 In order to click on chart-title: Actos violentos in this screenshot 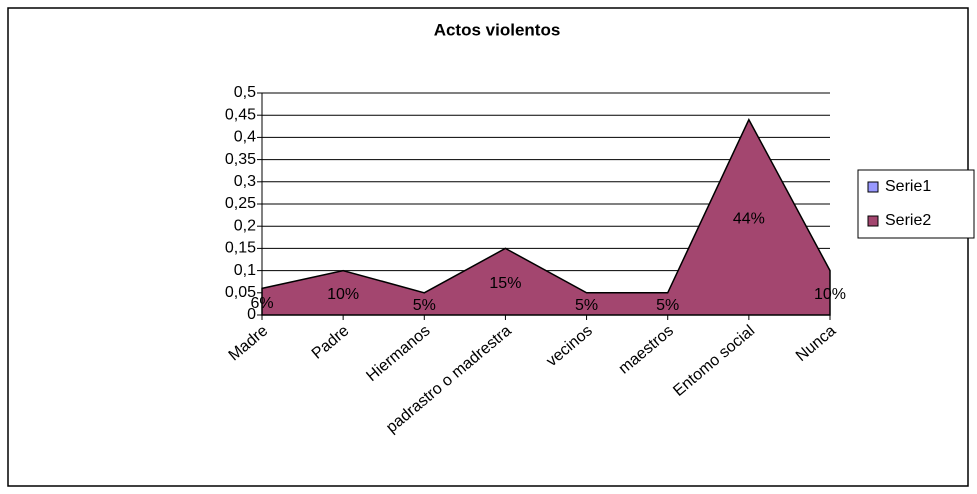, I will do `click(497, 29)`.